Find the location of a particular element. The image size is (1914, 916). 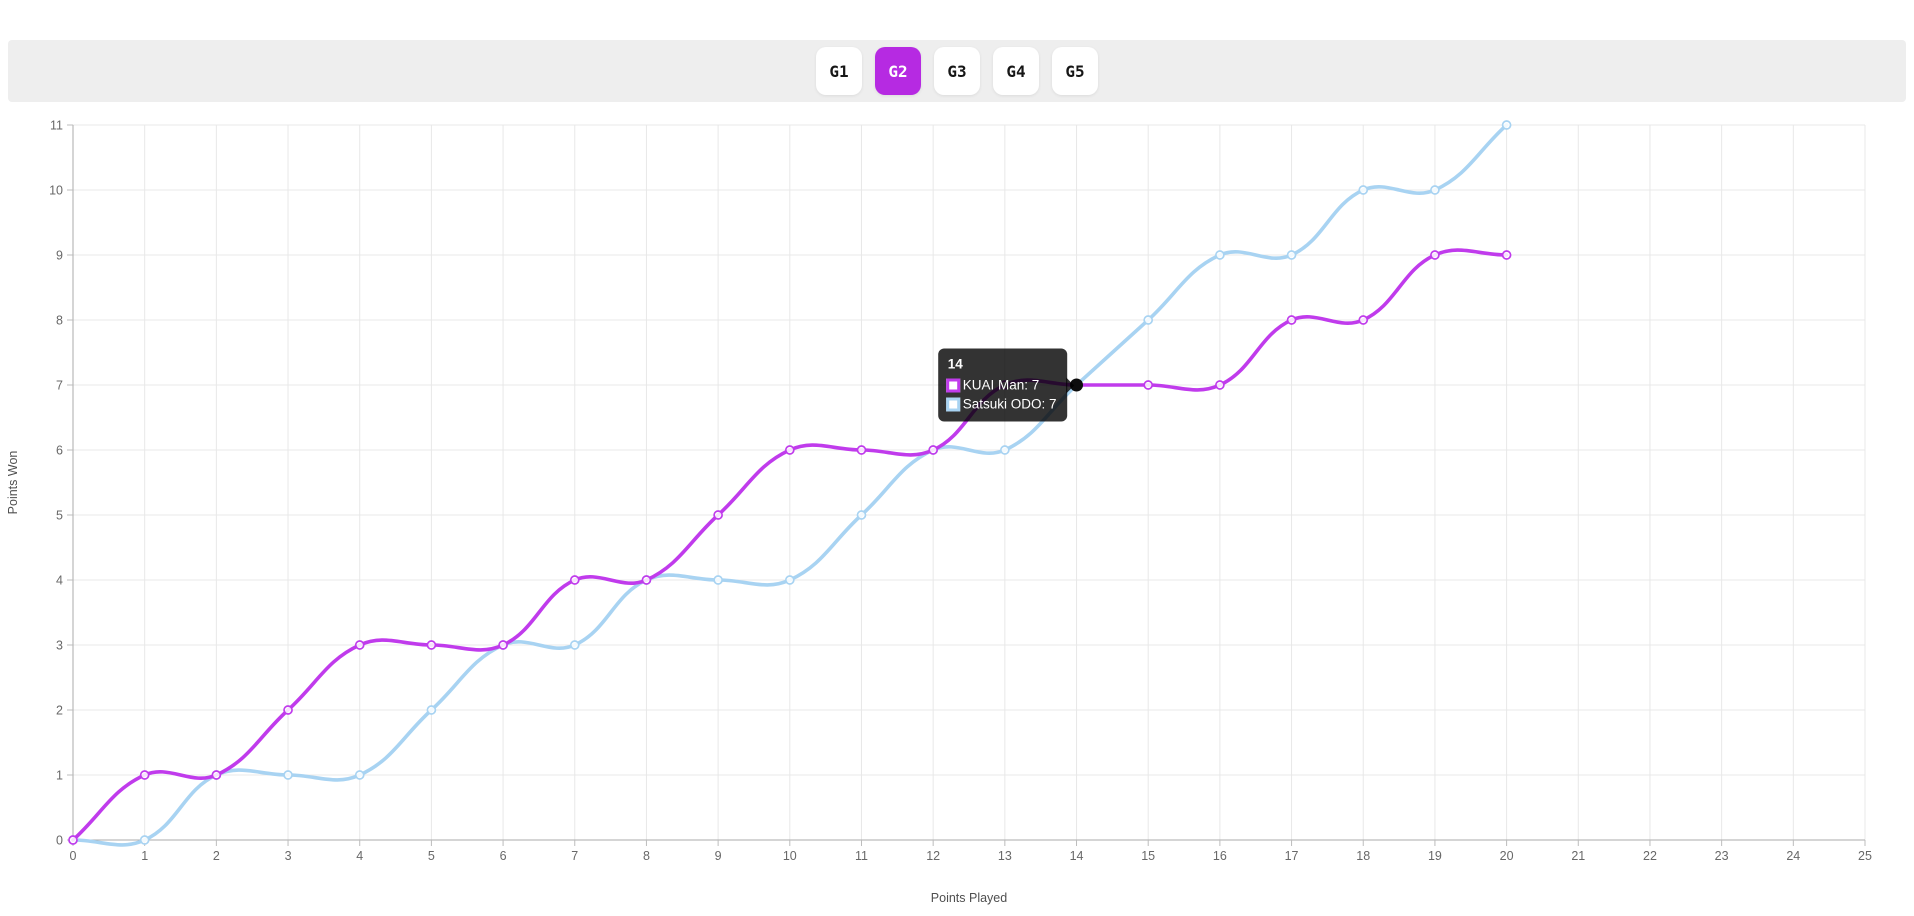

chart-tooltip: 14 KUAI Man: 7 Satsuki ODO: 7 is located at coordinates (1006, 385).